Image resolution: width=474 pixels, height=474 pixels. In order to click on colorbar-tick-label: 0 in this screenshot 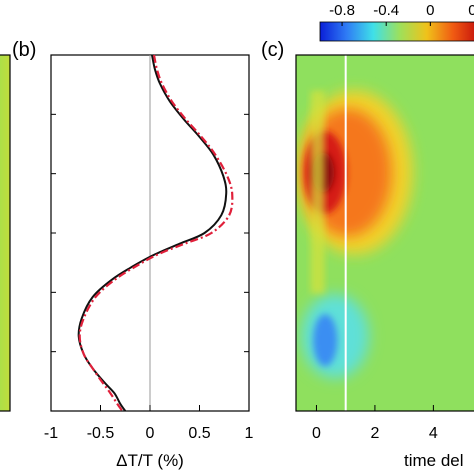, I will do `click(430, 10)`.